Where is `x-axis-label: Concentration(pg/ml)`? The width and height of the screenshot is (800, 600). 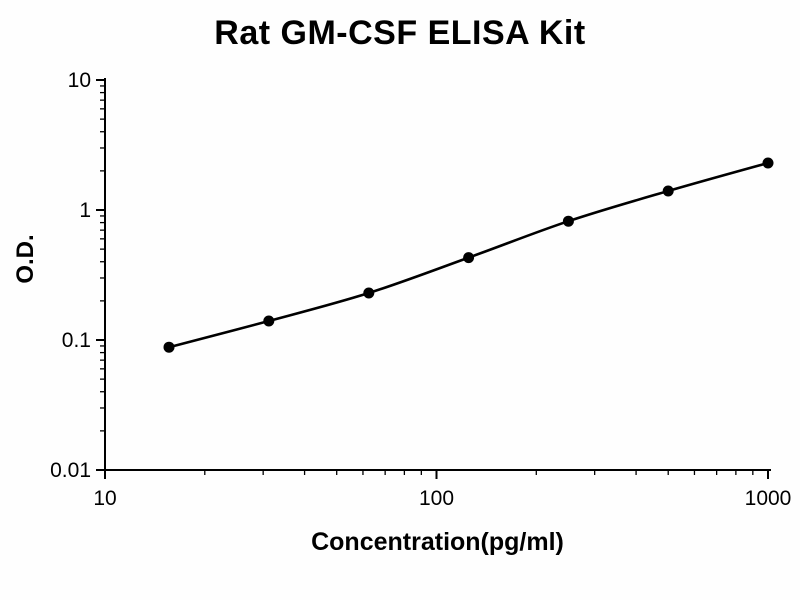 x-axis-label: Concentration(pg/ml) is located at coordinates (437, 542).